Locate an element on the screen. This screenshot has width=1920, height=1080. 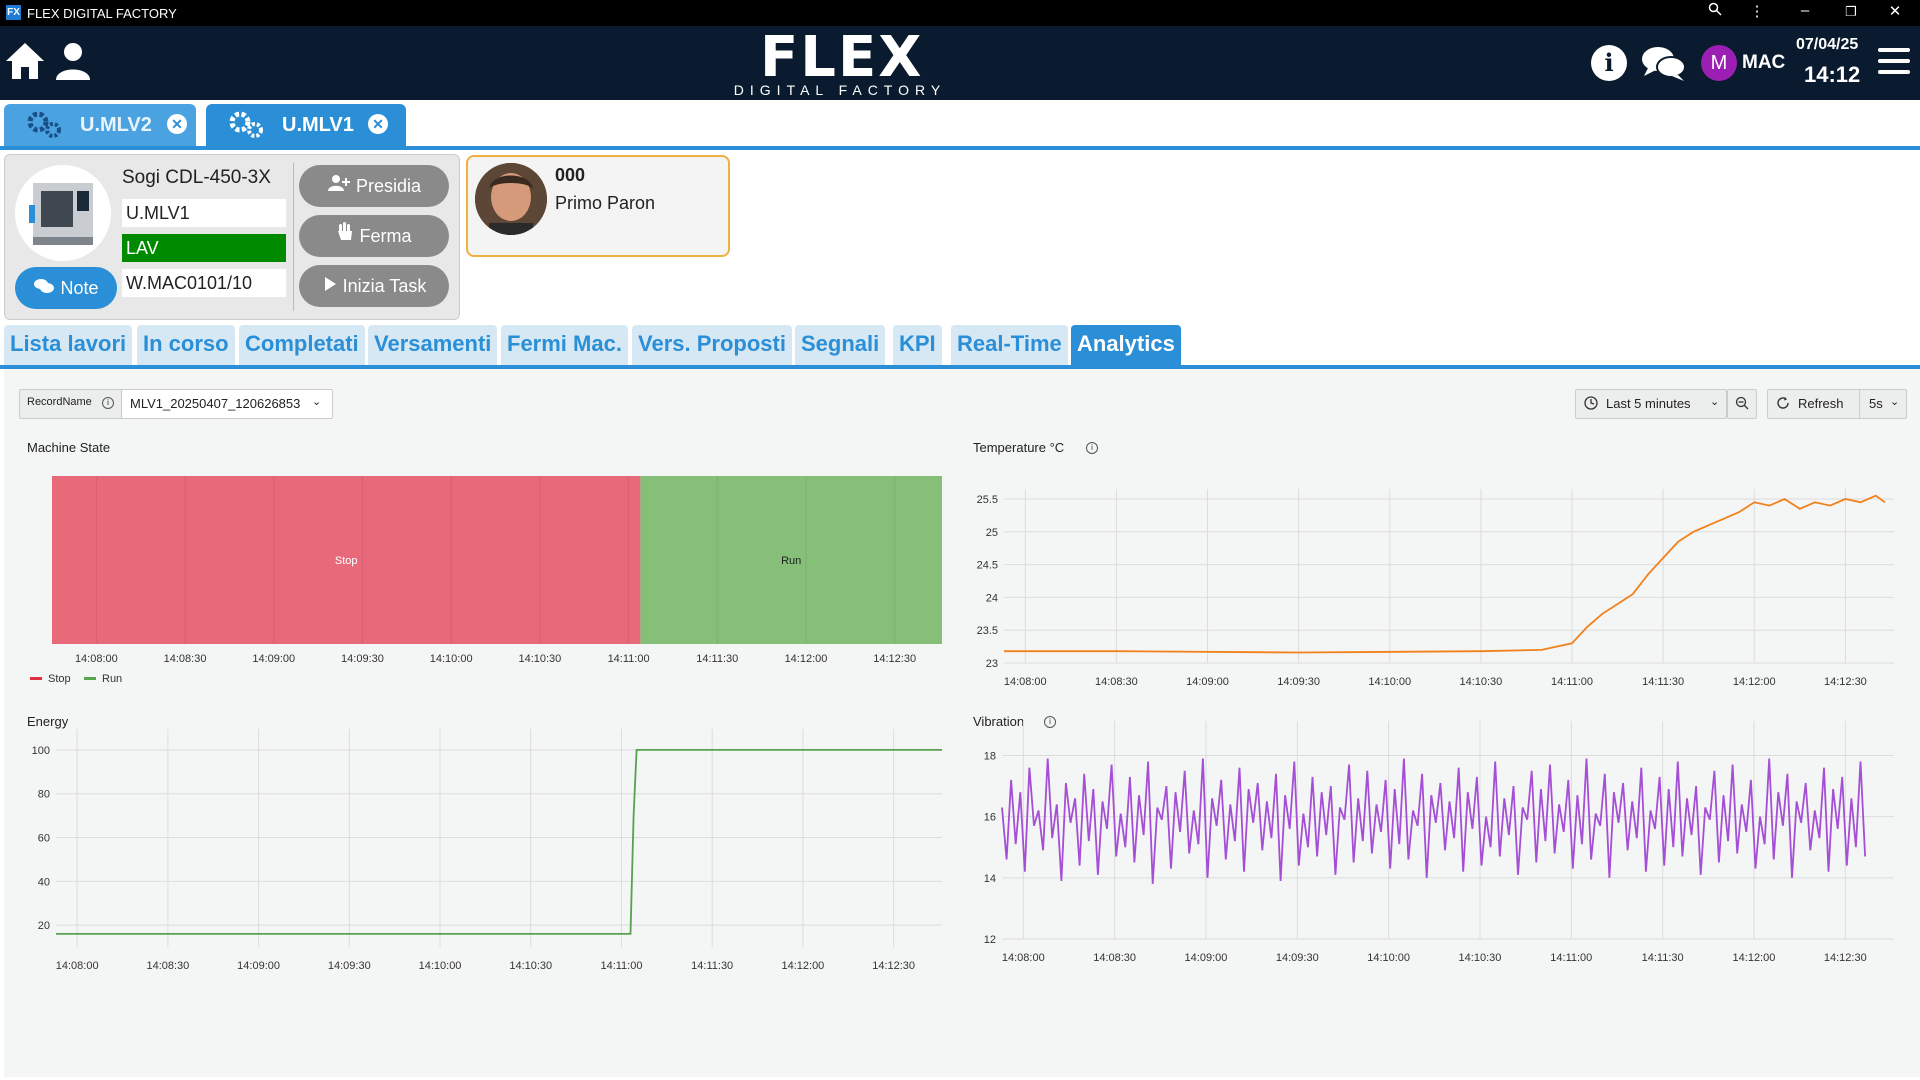
record-name-select: MLV1_20250407_120626853 ⌄ is located at coordinates (227, 404).